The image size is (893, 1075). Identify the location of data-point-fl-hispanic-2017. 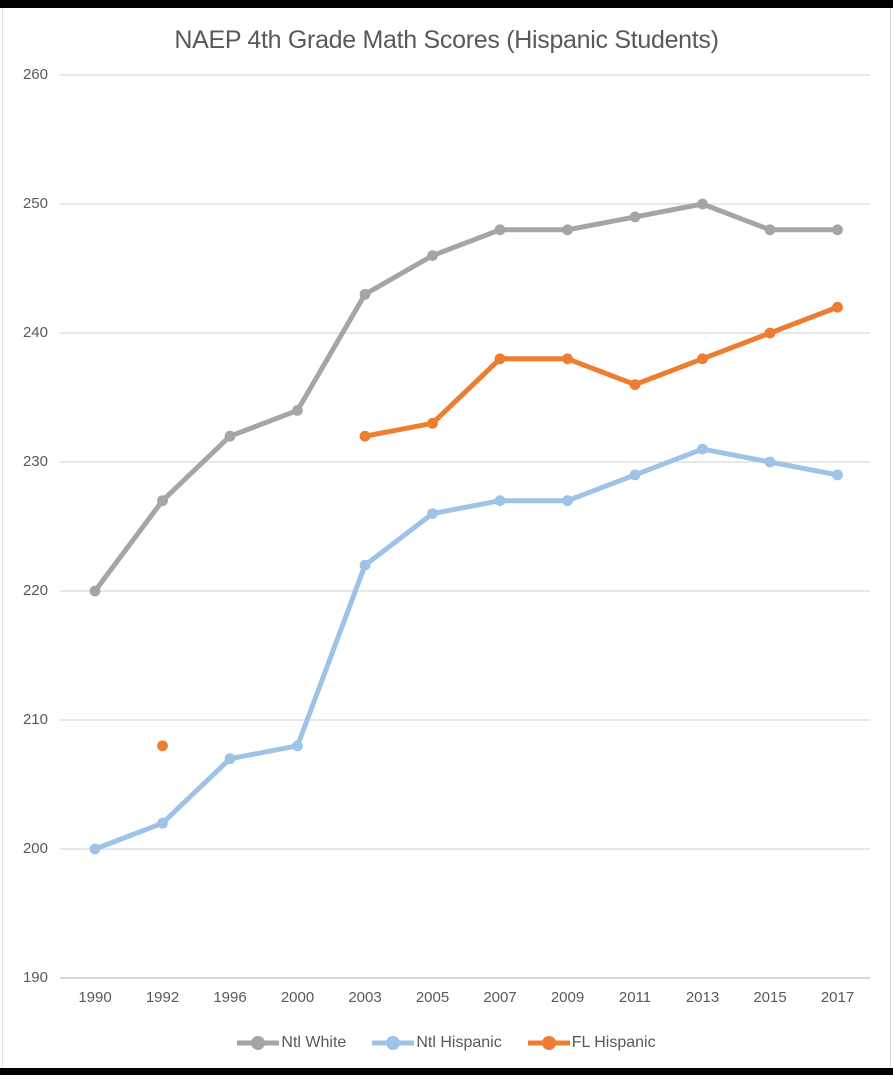
(837, 307).